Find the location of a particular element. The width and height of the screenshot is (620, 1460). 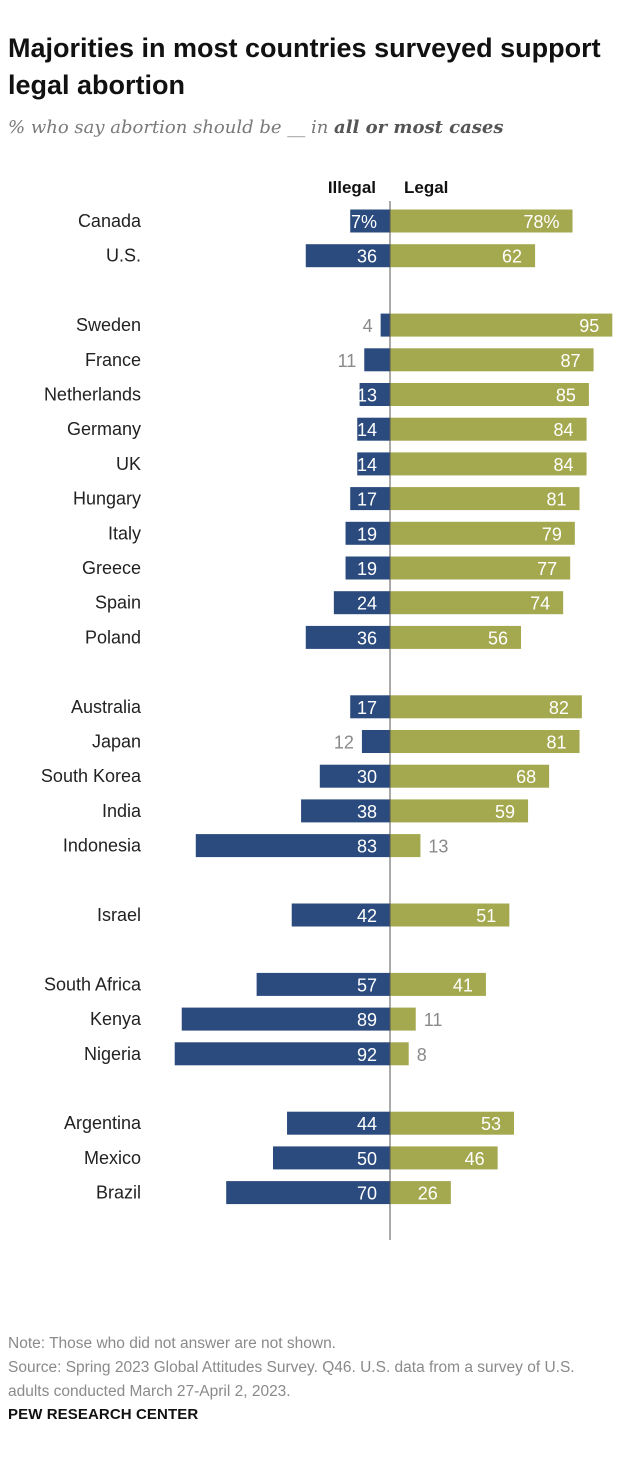

value-label-legal: 62 is located at coordinates (512, 257).